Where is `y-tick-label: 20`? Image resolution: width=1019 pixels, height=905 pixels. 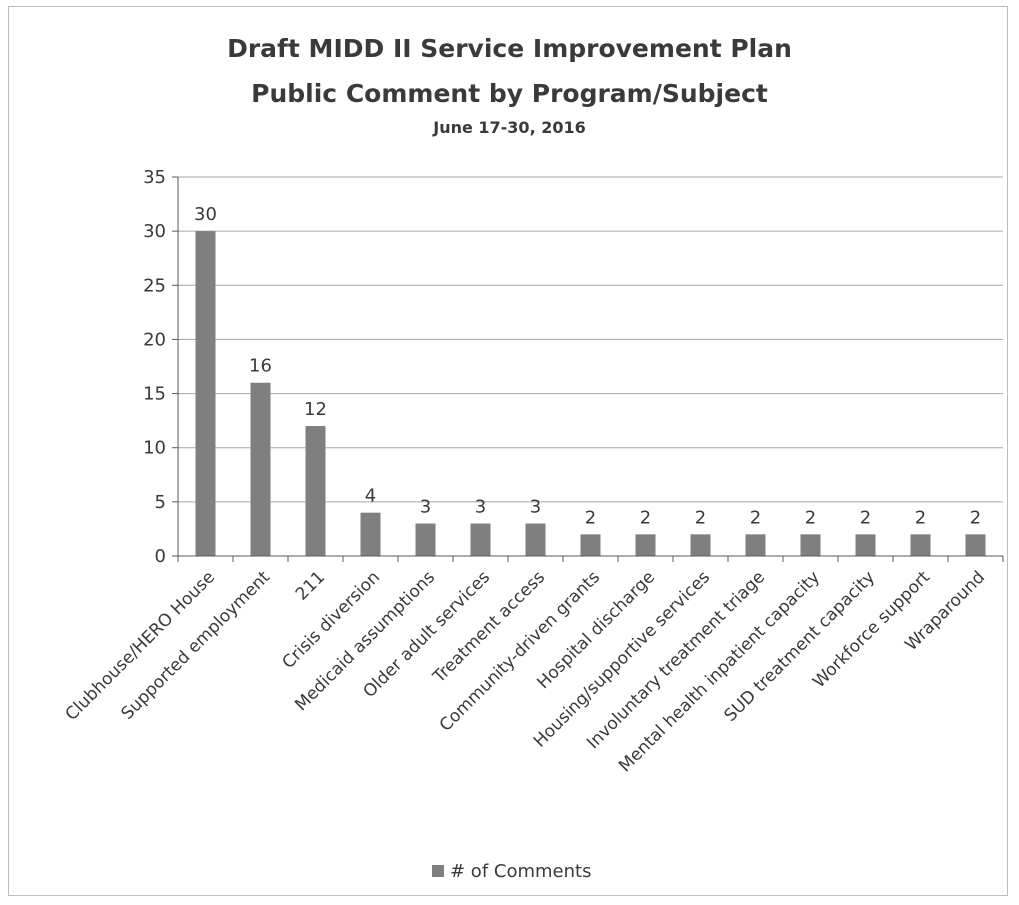 y-tick-label: 20 is located at coordinates (154, 339).